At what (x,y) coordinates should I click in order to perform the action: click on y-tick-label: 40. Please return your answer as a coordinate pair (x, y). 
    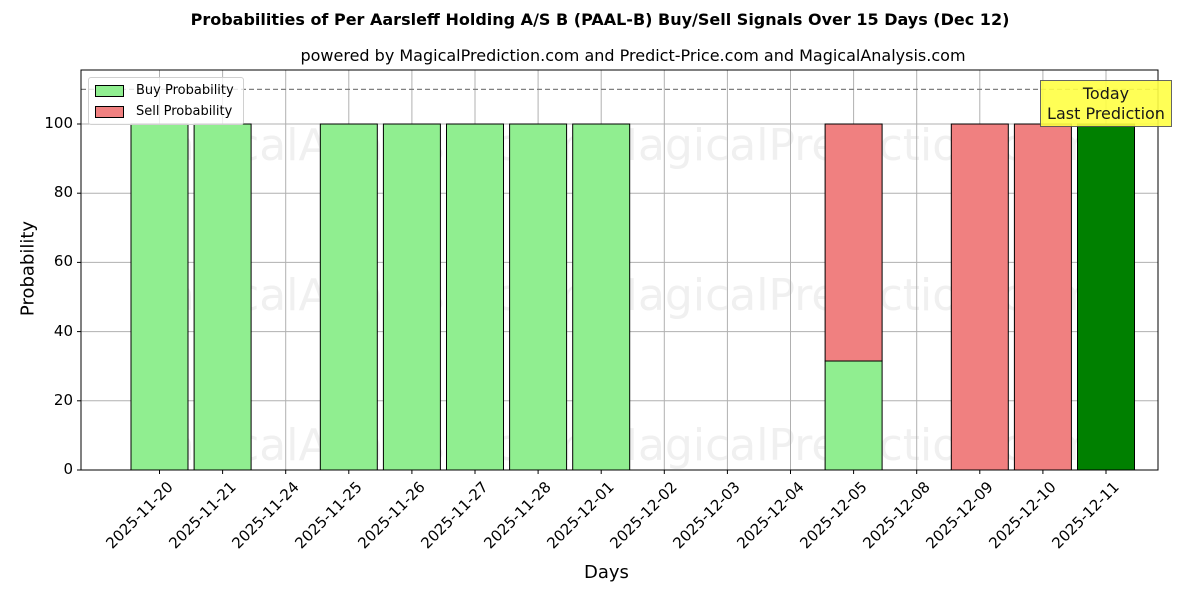
    Looking at the image, I should click on (63, 330).